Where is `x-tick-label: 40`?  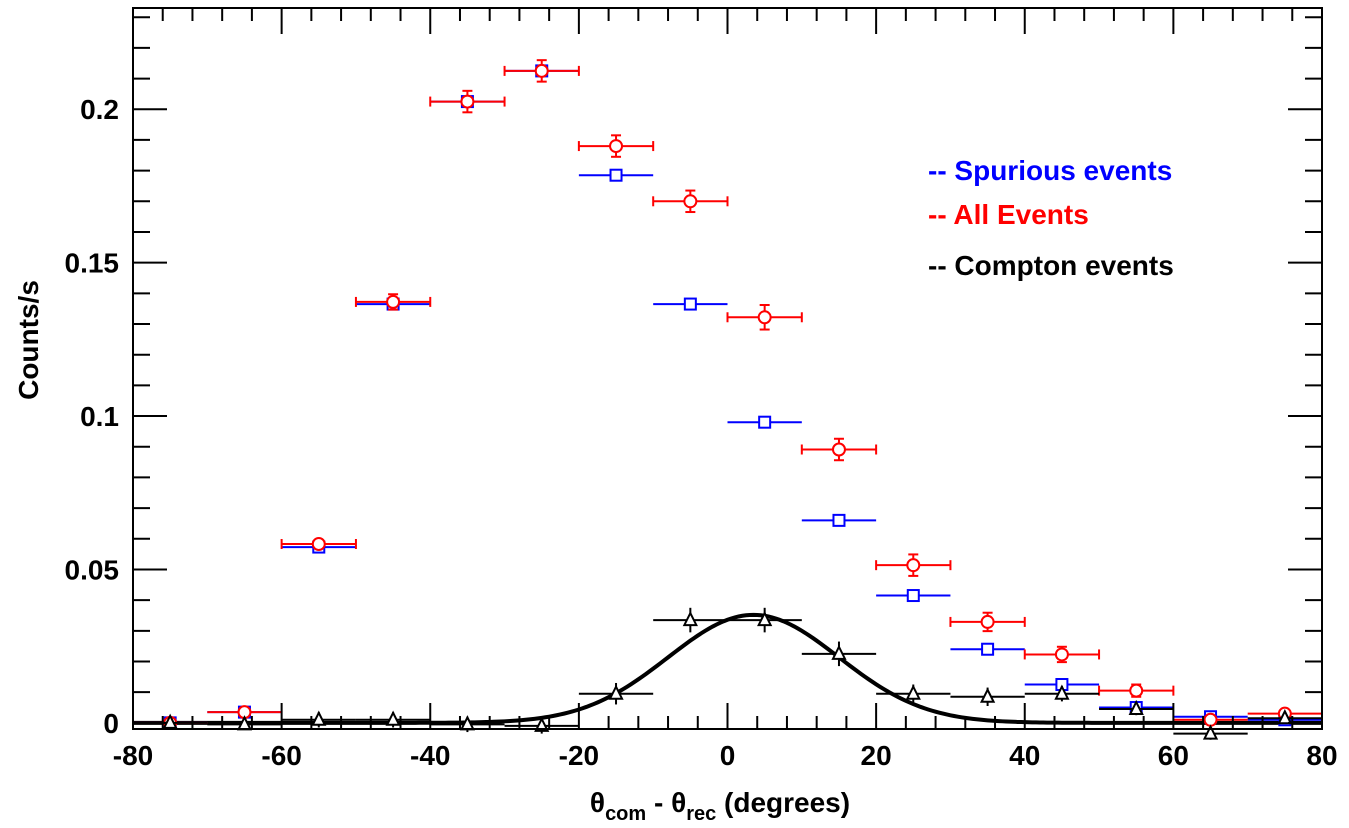
x-tick-label: 40 is located at coordinates (1024, 755).